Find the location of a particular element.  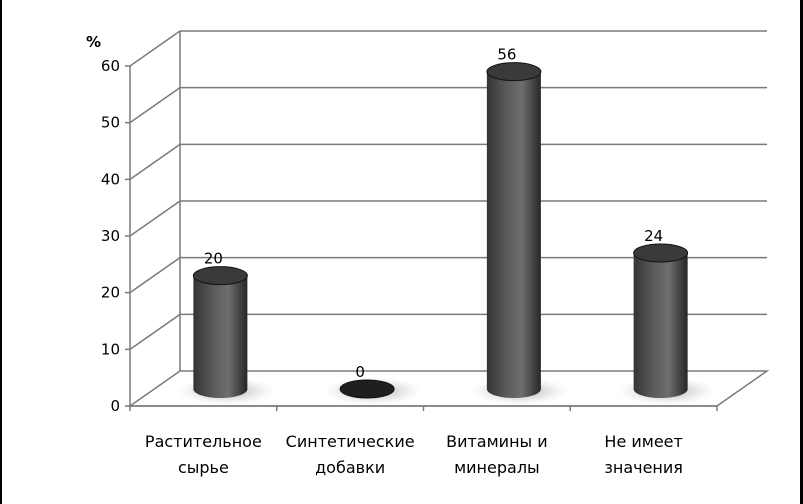

data-label: 56 is located at coordinates (506, 55).